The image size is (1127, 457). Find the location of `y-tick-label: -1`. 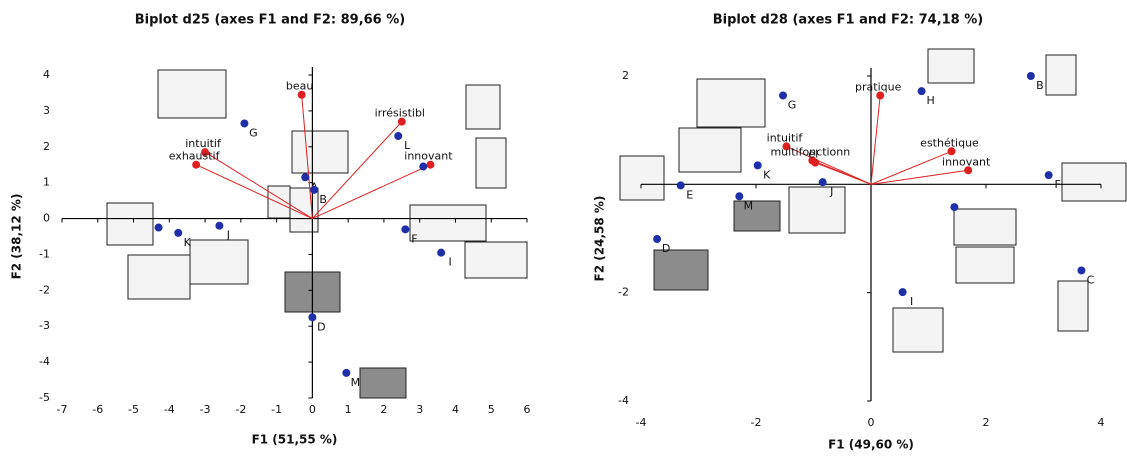

y-tick-label: -1 is located at coordinates (44, 253).